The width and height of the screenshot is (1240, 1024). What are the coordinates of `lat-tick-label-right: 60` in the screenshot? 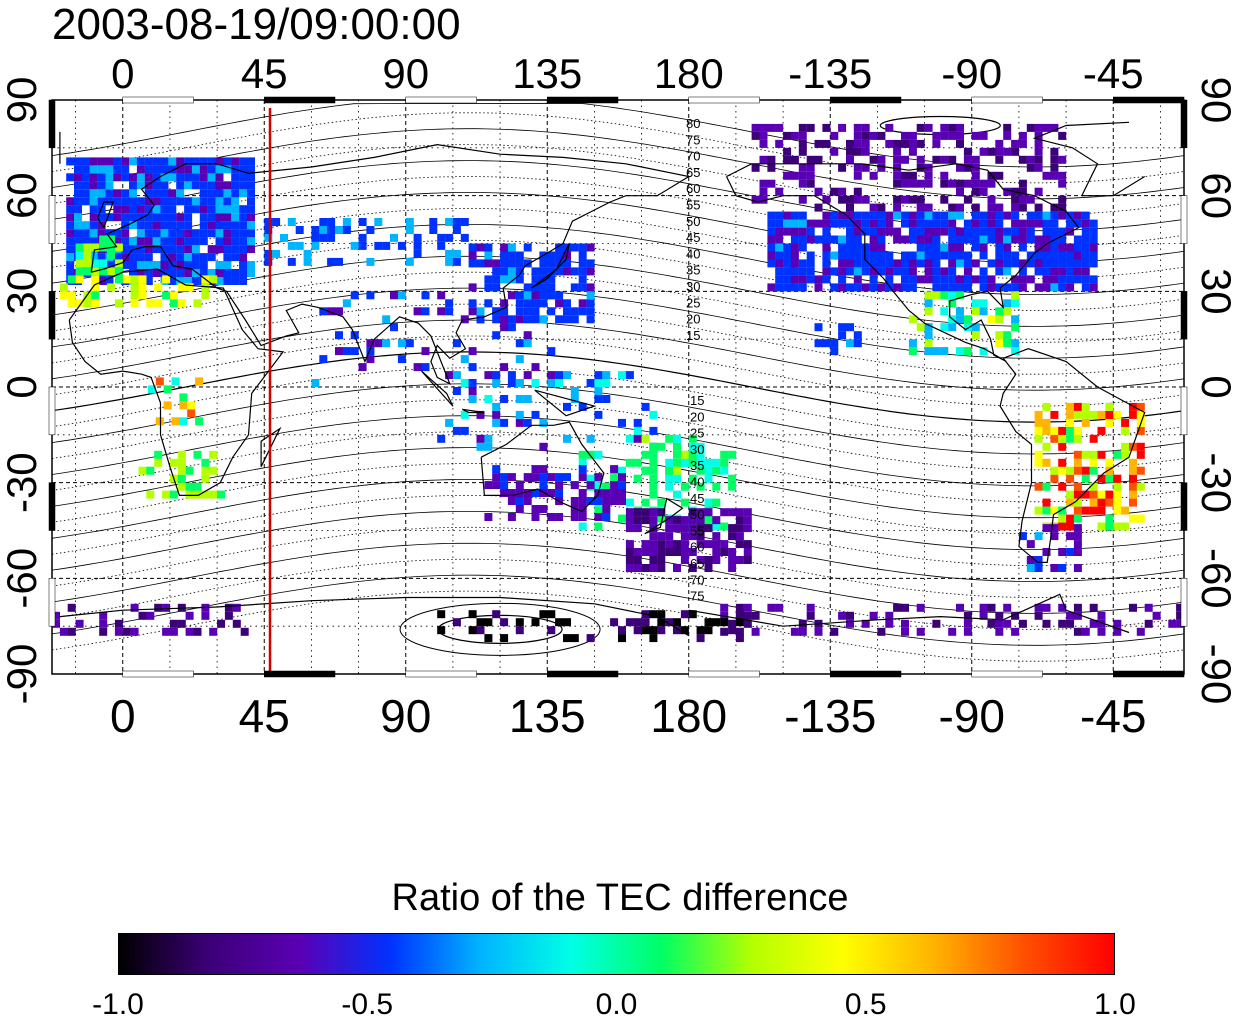 It's located at (1216, 195).